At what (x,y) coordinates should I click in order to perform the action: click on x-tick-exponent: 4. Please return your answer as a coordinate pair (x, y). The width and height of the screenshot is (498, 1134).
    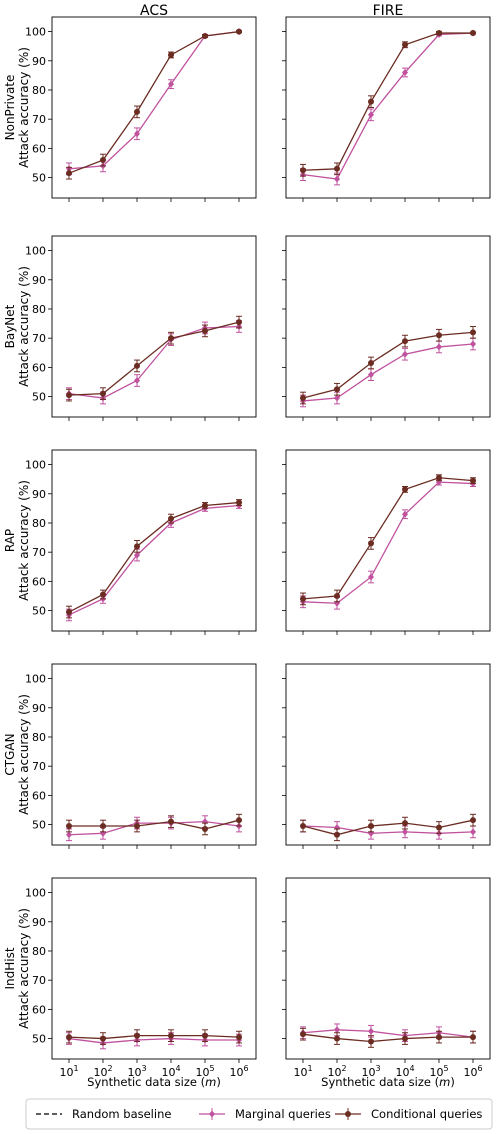
    Looking at the image, I should click on (411, 1068).